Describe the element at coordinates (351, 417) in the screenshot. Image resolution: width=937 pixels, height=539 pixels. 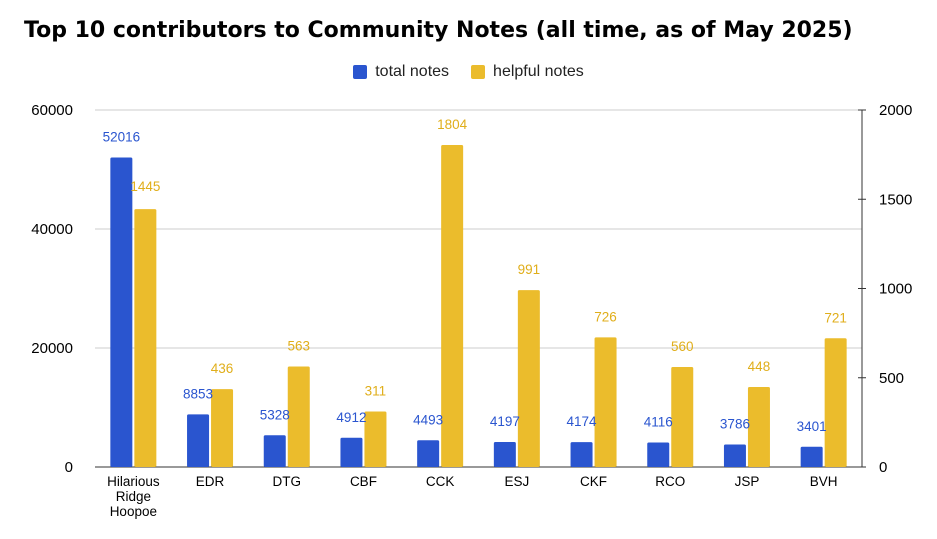
I see `data-label-total-notes: 4912` at that location.